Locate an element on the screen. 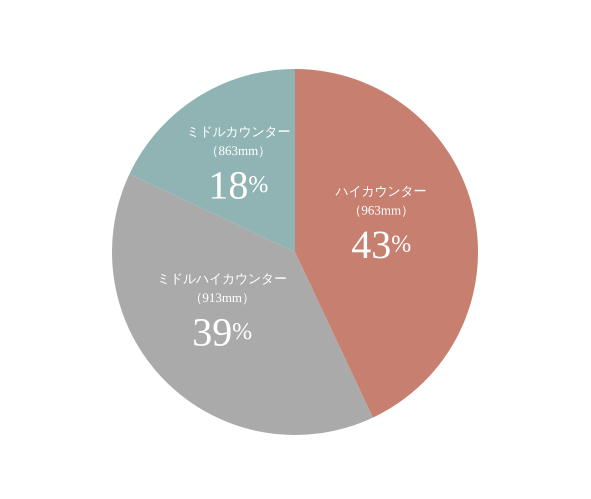  data-label: 39% is located at coordinates (222, 331).